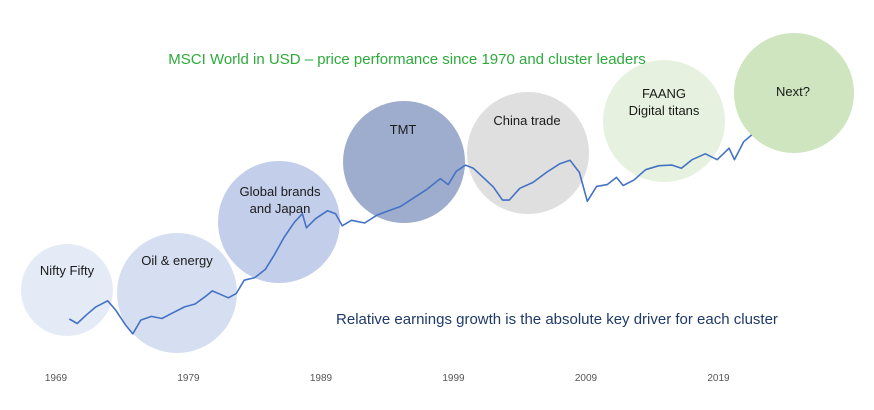 The width and height of the screenshot is (874, 410). What do you see at coordinates (56, 378) in the screenshot?
I see `x-tick-label: 1969` at bounding box center [56, 378].